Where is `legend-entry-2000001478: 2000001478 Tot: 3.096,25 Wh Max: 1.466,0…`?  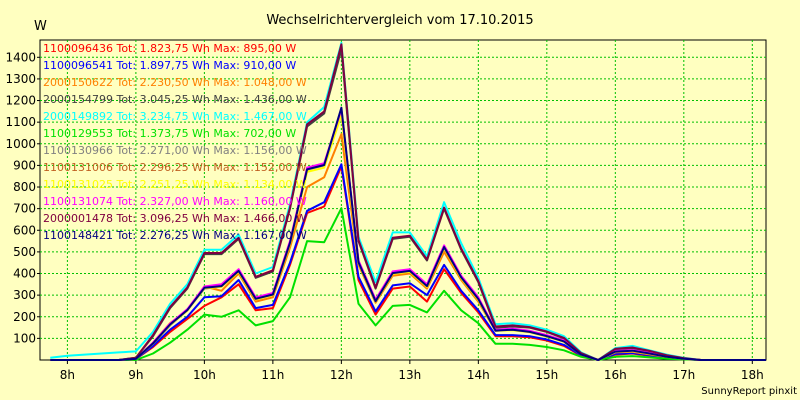 legend-entry-2000001478: 2000001478 Tot: 3.096,25 Wh Max: 1.466,0… is located at coordinates (175, 218).